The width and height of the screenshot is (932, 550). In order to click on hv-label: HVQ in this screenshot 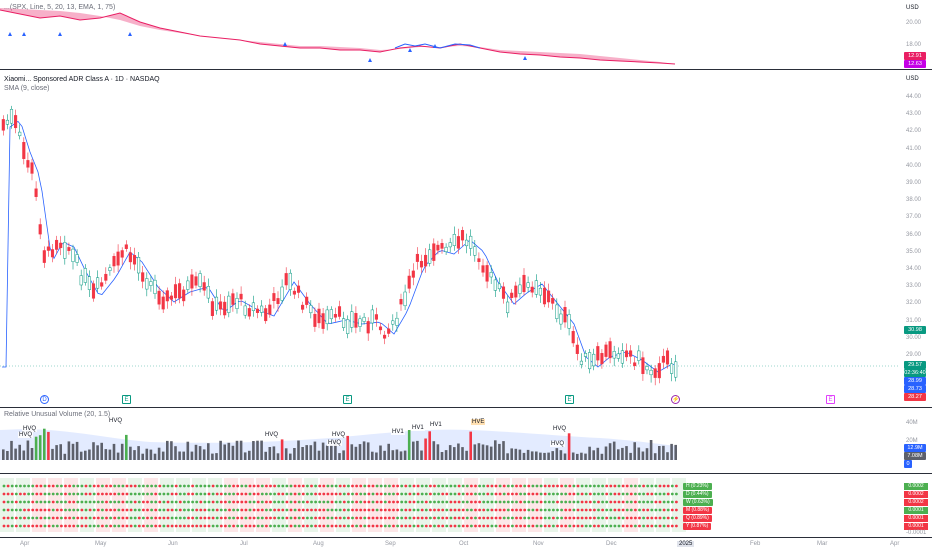, I will do `click(116, 421)`.